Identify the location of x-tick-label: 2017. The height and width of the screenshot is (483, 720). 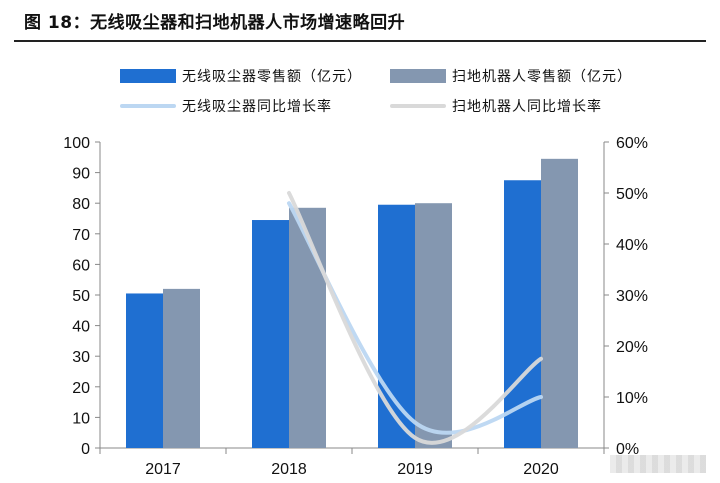
(163, 469).